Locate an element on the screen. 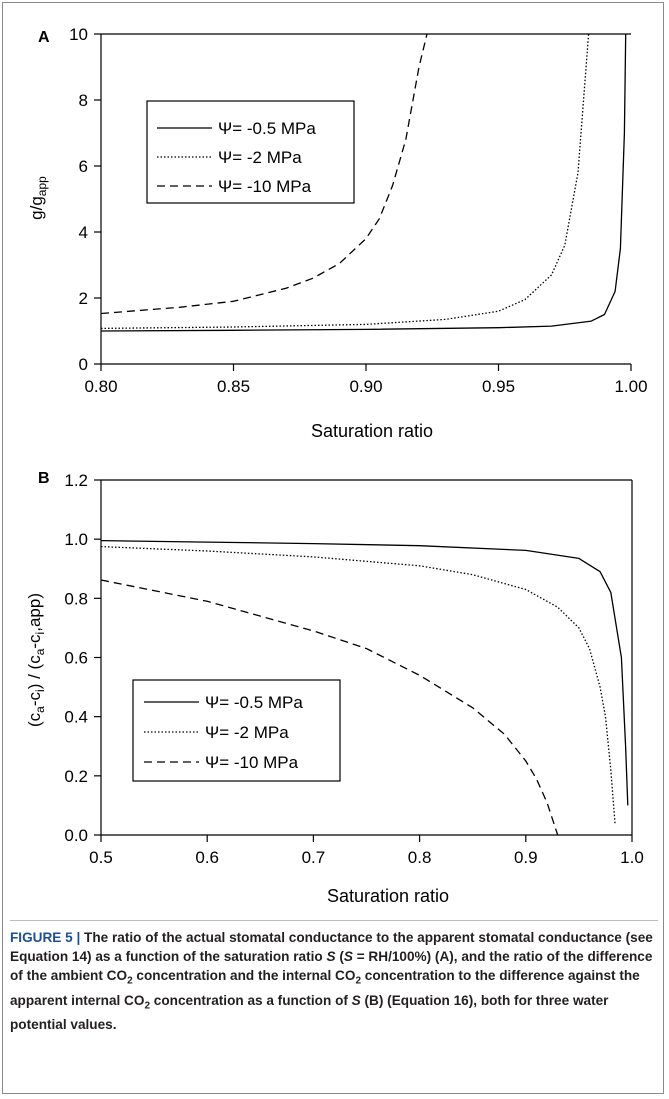 The height and width of the screenshot is (1099, 669). panel-b-legend-box is located at coordinates (236, 730).